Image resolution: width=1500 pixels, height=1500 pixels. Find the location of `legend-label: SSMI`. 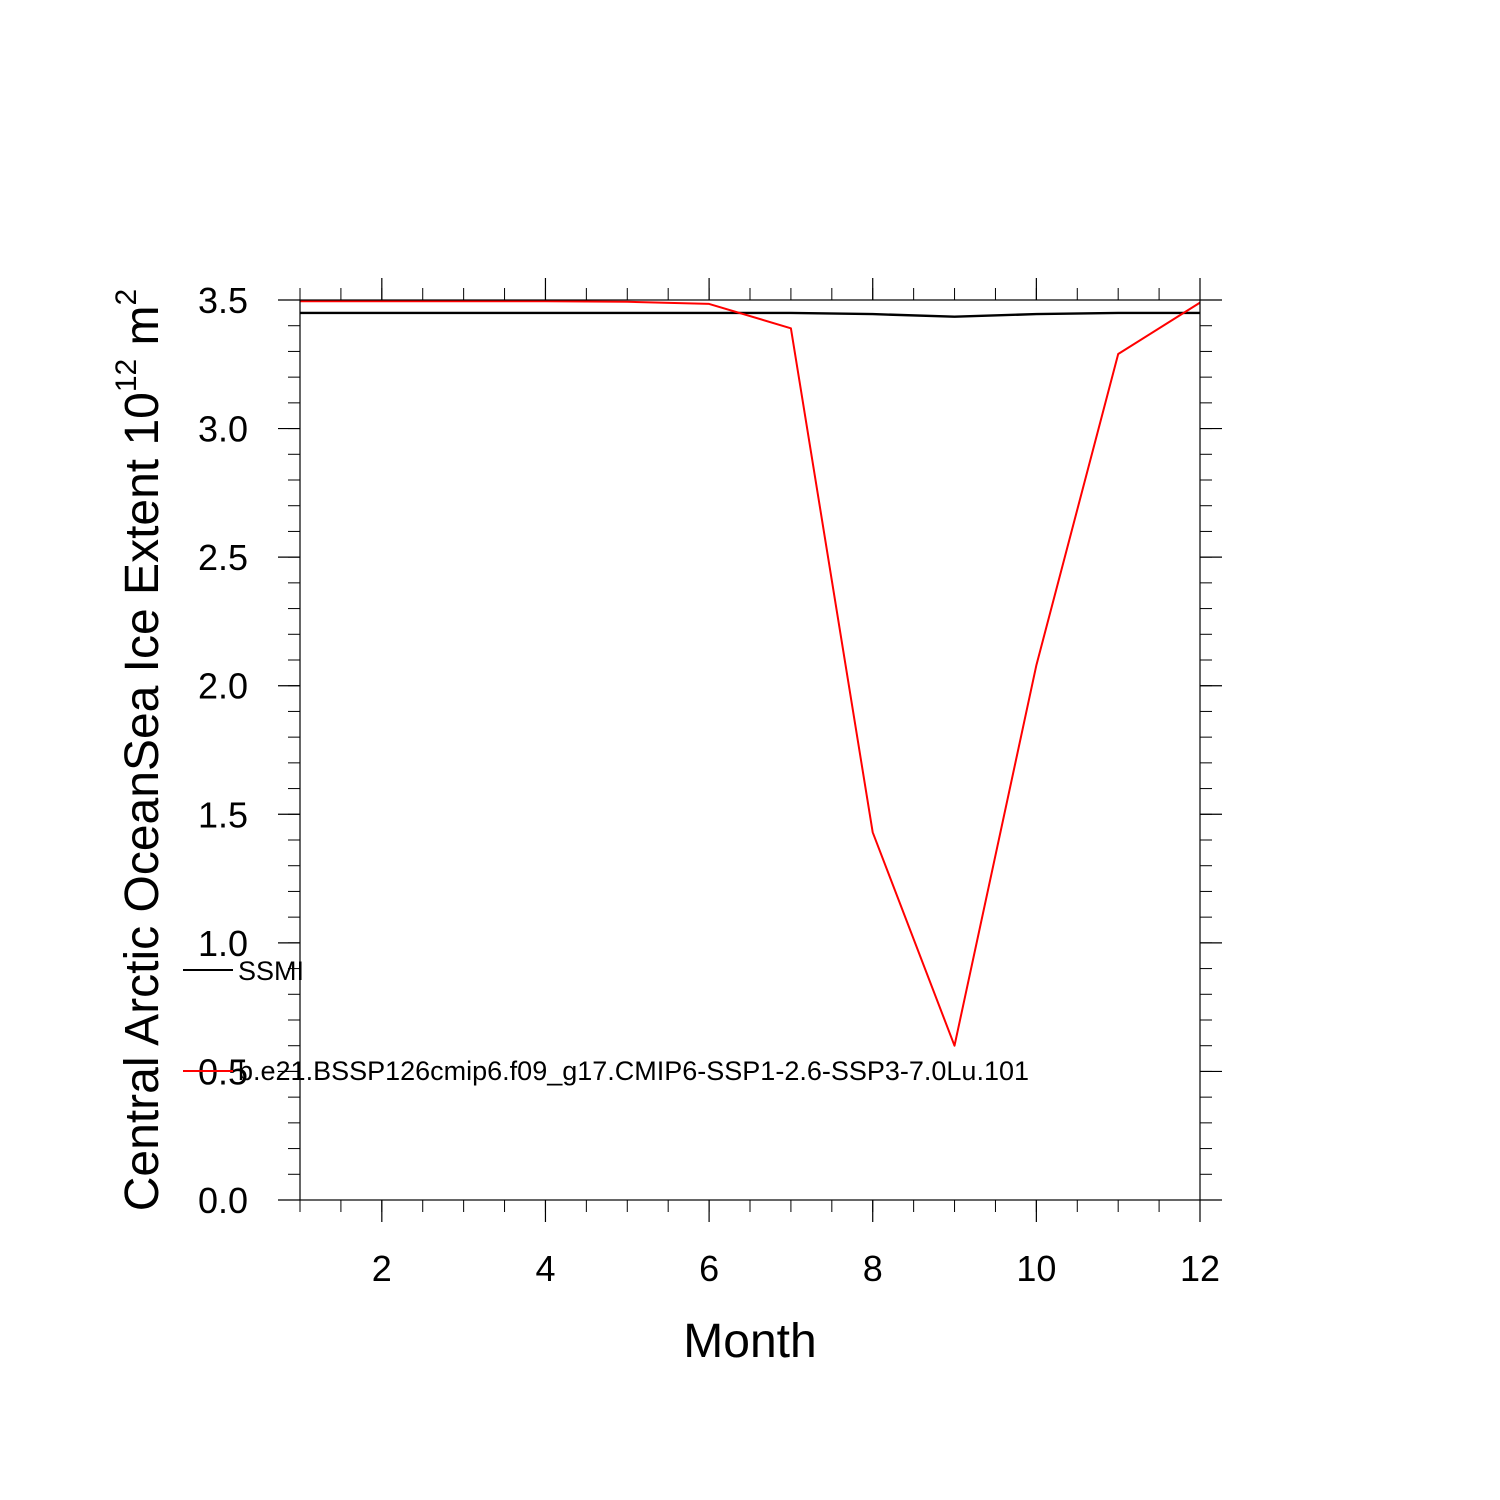

legend-label: SSMI is located at coordinates (271, 971).